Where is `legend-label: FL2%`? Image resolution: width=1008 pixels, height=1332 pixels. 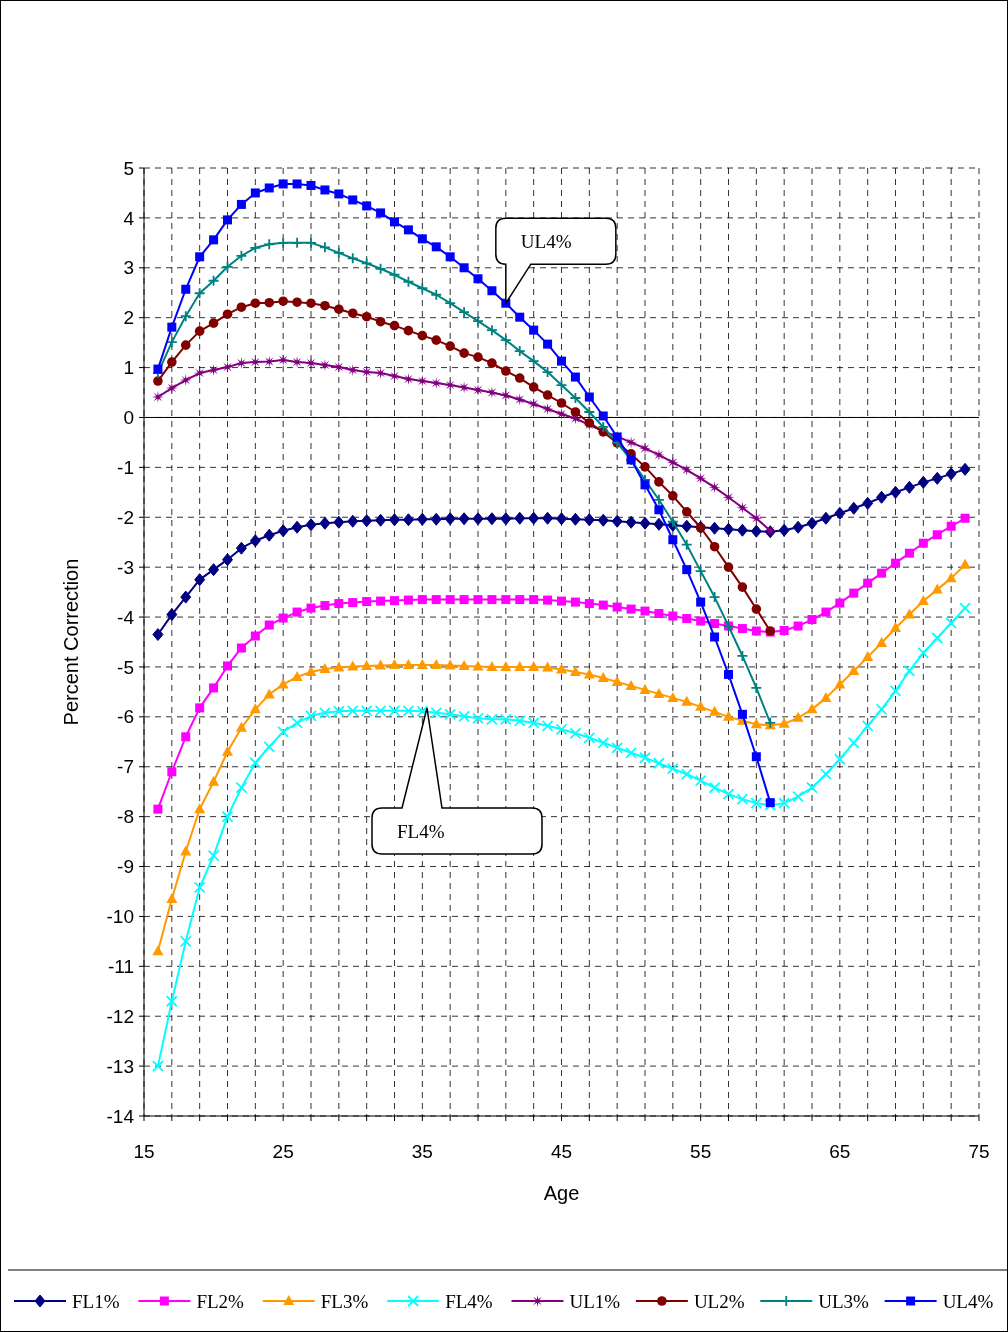 legend-label: FL2% is located at coordinates (220, 1301).